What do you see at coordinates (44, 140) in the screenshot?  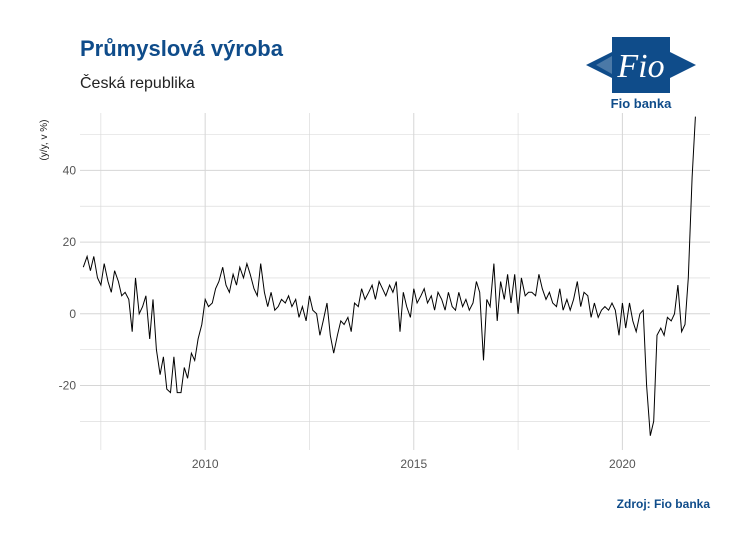 I see `y-axis-label: (y/y, v %)` at bounding box center [44, 140].